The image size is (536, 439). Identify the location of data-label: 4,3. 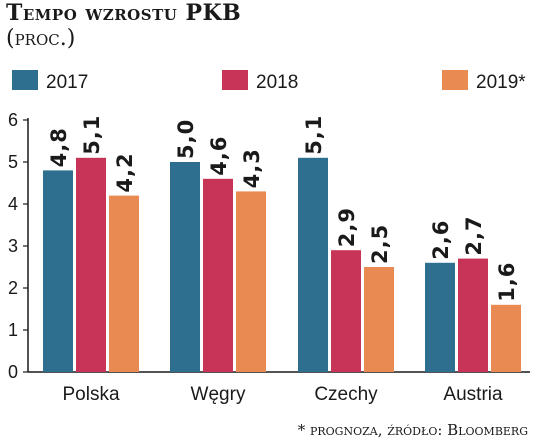
(252, 168).